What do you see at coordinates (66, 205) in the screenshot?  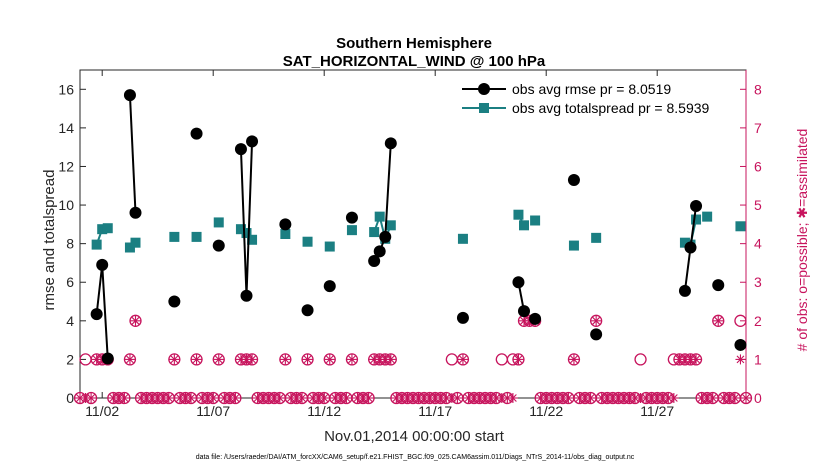 I see `y-tick-label: 10` at bounding box center [66, 205].